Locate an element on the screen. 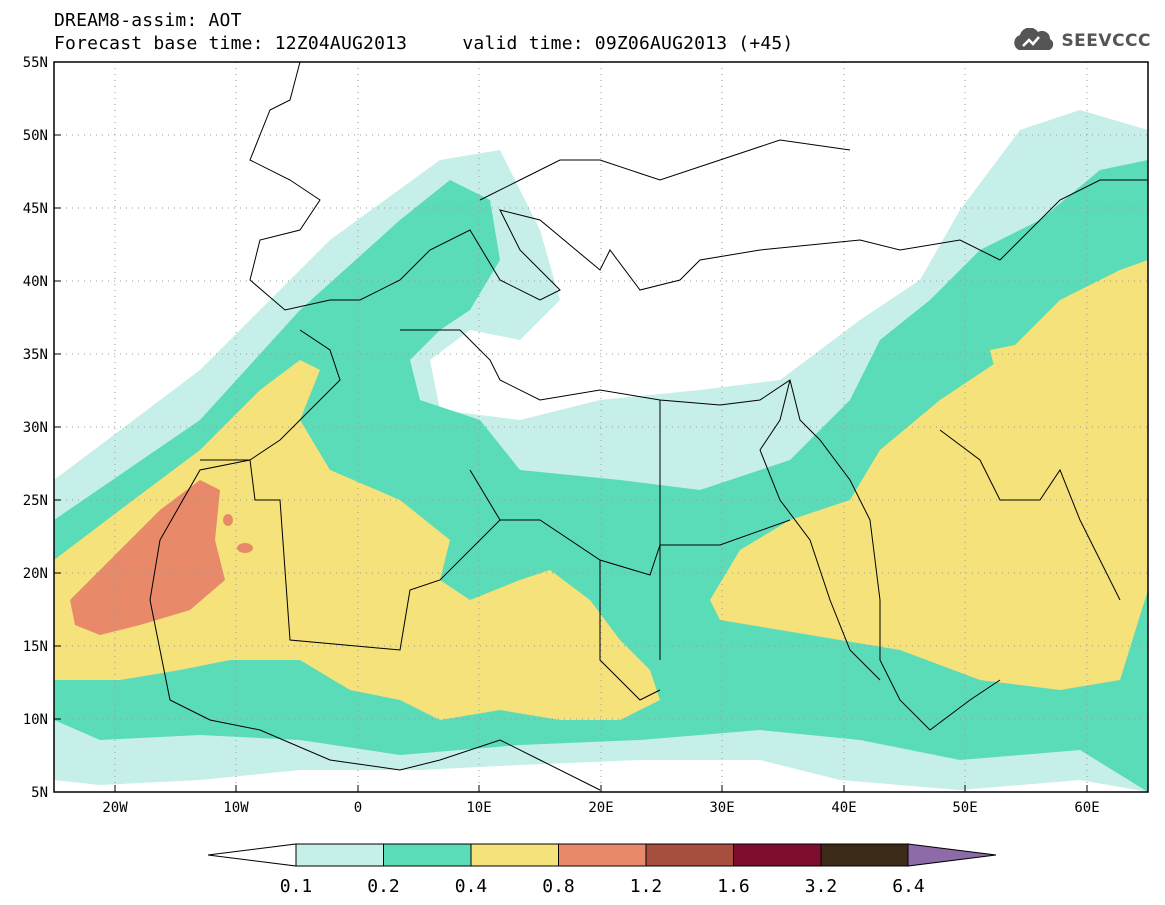 The image size is (1165, 905). lat-label: 20N is located at coordinates (35, 574).